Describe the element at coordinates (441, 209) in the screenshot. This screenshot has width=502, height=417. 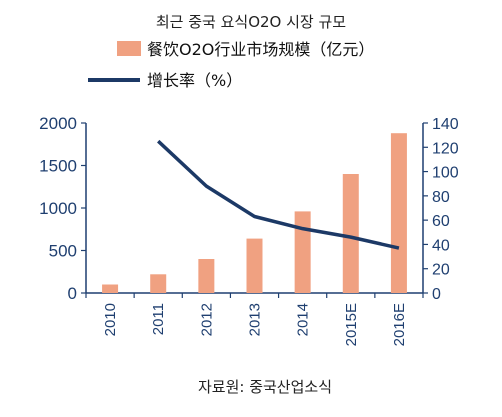
I see `right-axis-ticks: 0 20 40 60 80 100 120 140` at that location.